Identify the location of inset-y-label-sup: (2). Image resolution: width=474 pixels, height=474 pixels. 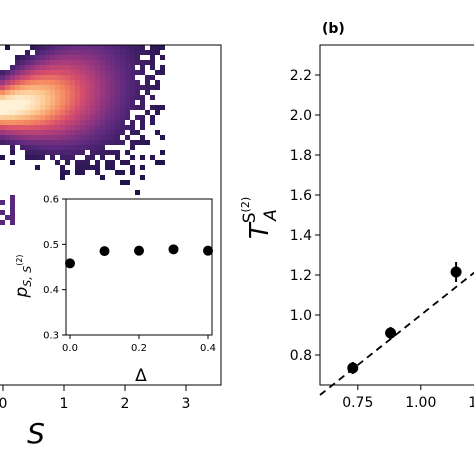
(19, 259).